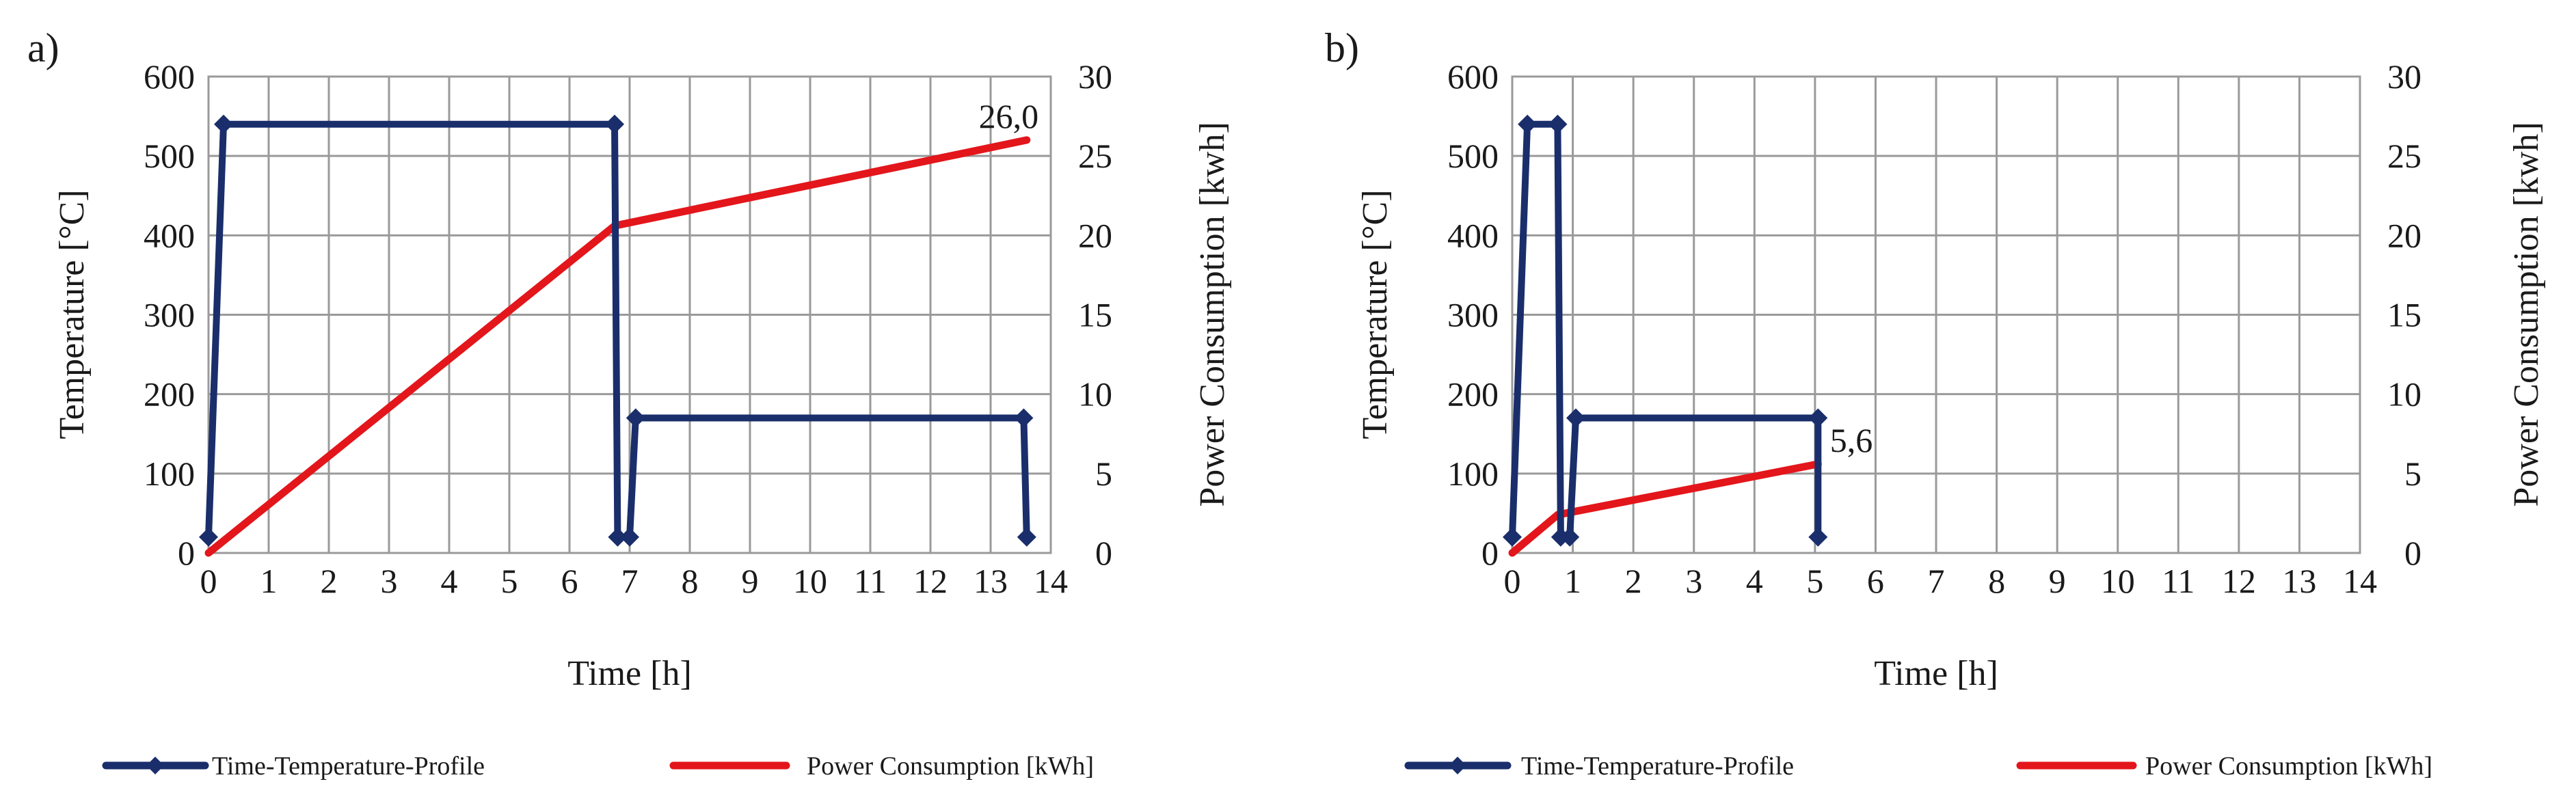  I want to click on x-tick-labels-a: 0 1 2 3 4 5 6 7 8 9 10 11 12 13 14, so click(634, 581).